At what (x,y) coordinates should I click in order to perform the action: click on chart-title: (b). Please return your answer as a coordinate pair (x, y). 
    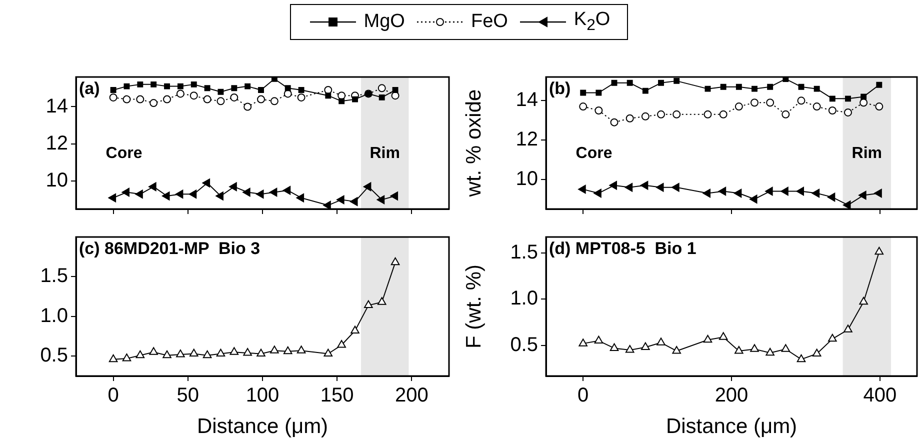
    Looking at the image, I should click on (560, 88).